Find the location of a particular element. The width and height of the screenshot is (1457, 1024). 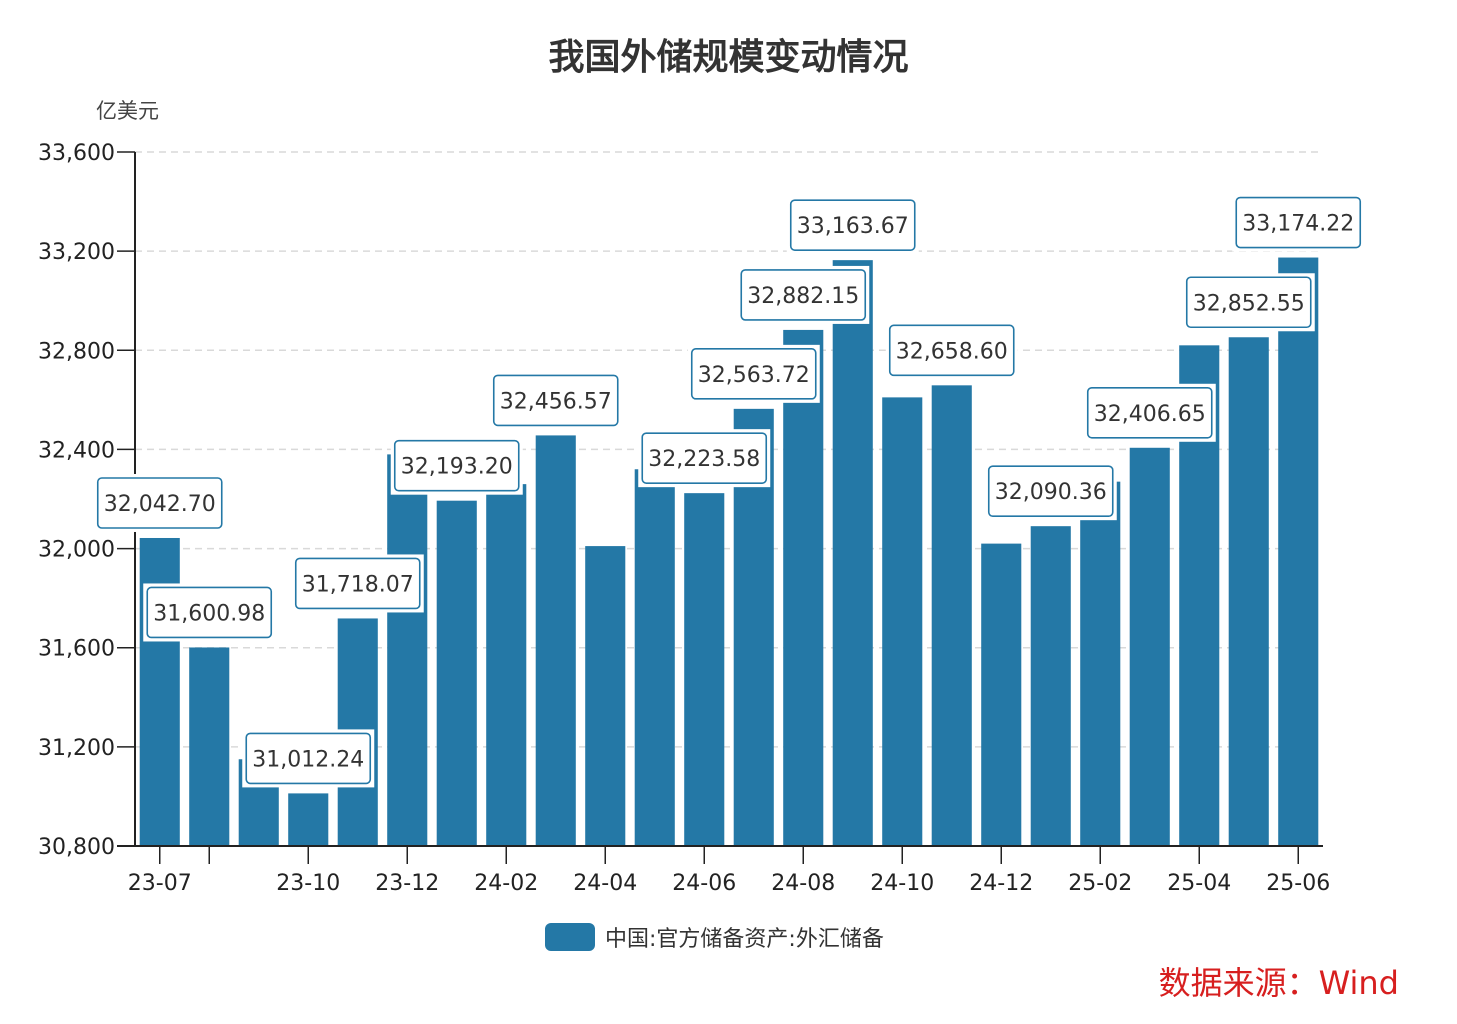

data-label: 32,193.20 is located at coordinates (456, 465).